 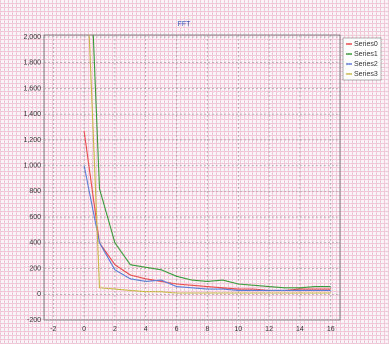 What do you see at coordinates (269, 329) in the screenshot?
I see `x-tick-label: 12` at bounding box center [269, 329].